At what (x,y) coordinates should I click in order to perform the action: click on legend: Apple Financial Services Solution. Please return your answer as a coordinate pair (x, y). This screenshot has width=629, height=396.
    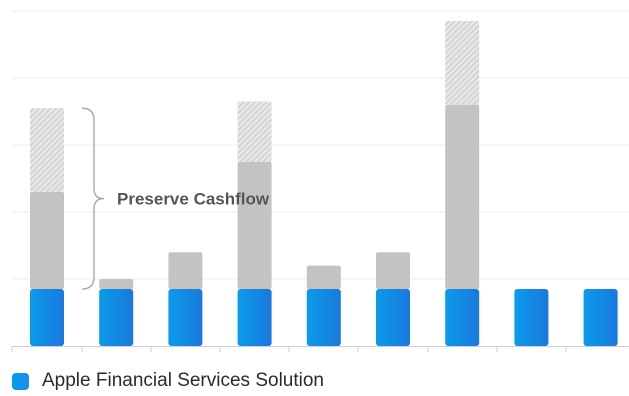
    Looking at the image, I should click on (168, 381).